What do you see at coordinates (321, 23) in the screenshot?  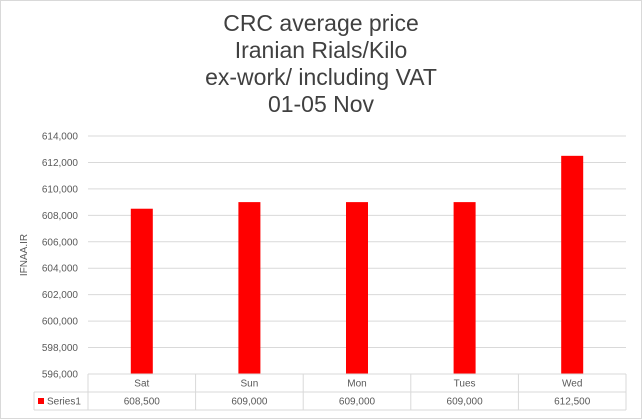 I see `chart-title-line-1: CRC average price` at bounding box center [321, 23].